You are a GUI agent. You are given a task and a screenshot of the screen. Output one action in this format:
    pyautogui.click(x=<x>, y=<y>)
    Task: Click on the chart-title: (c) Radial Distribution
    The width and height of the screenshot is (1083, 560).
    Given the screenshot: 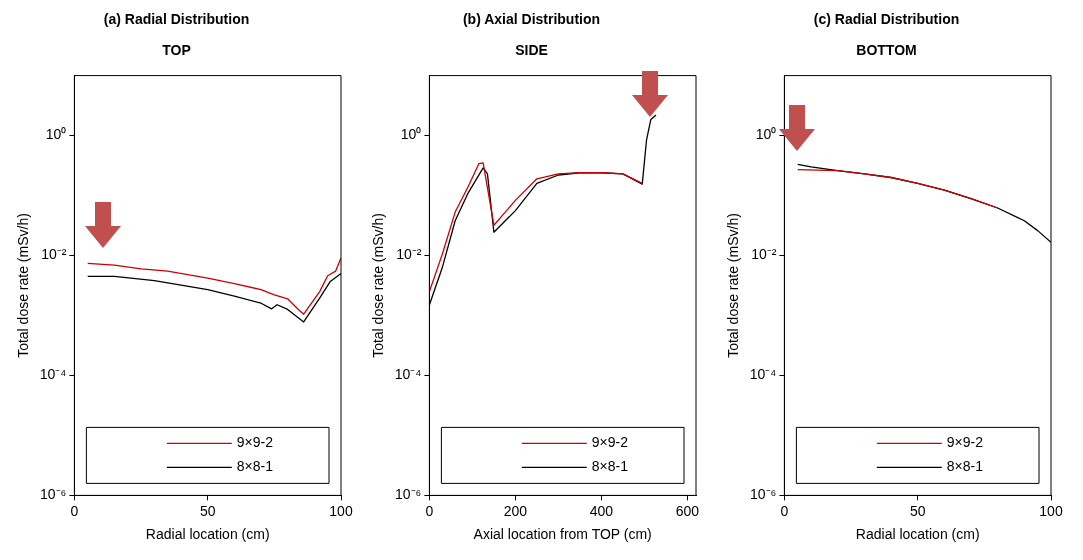 What is the action you would take?
    pyautogui.click(x=886, y=19)
    